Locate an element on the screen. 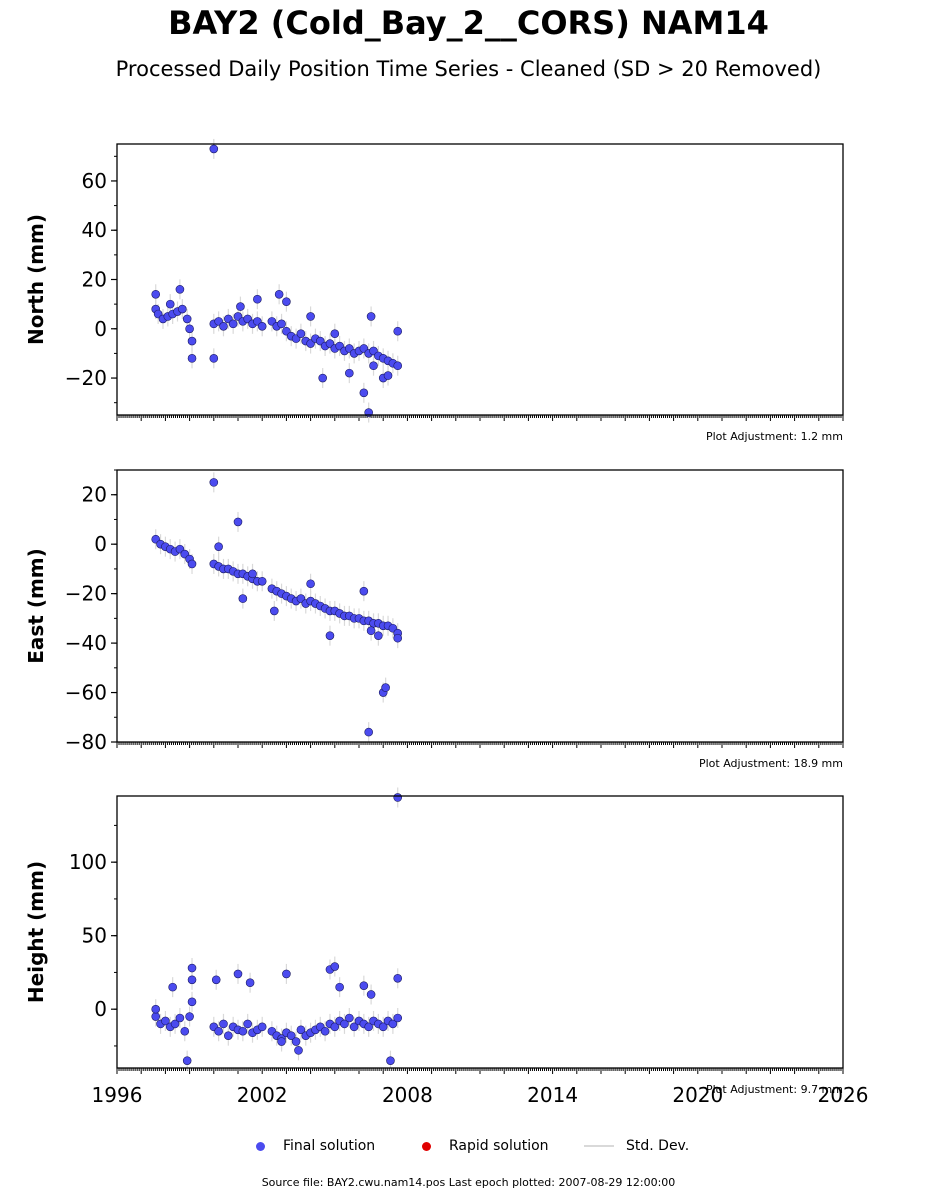 This screenshot has width=937, height=1200. north-y-tick-label: 40 is located at coordinates (94, 230).